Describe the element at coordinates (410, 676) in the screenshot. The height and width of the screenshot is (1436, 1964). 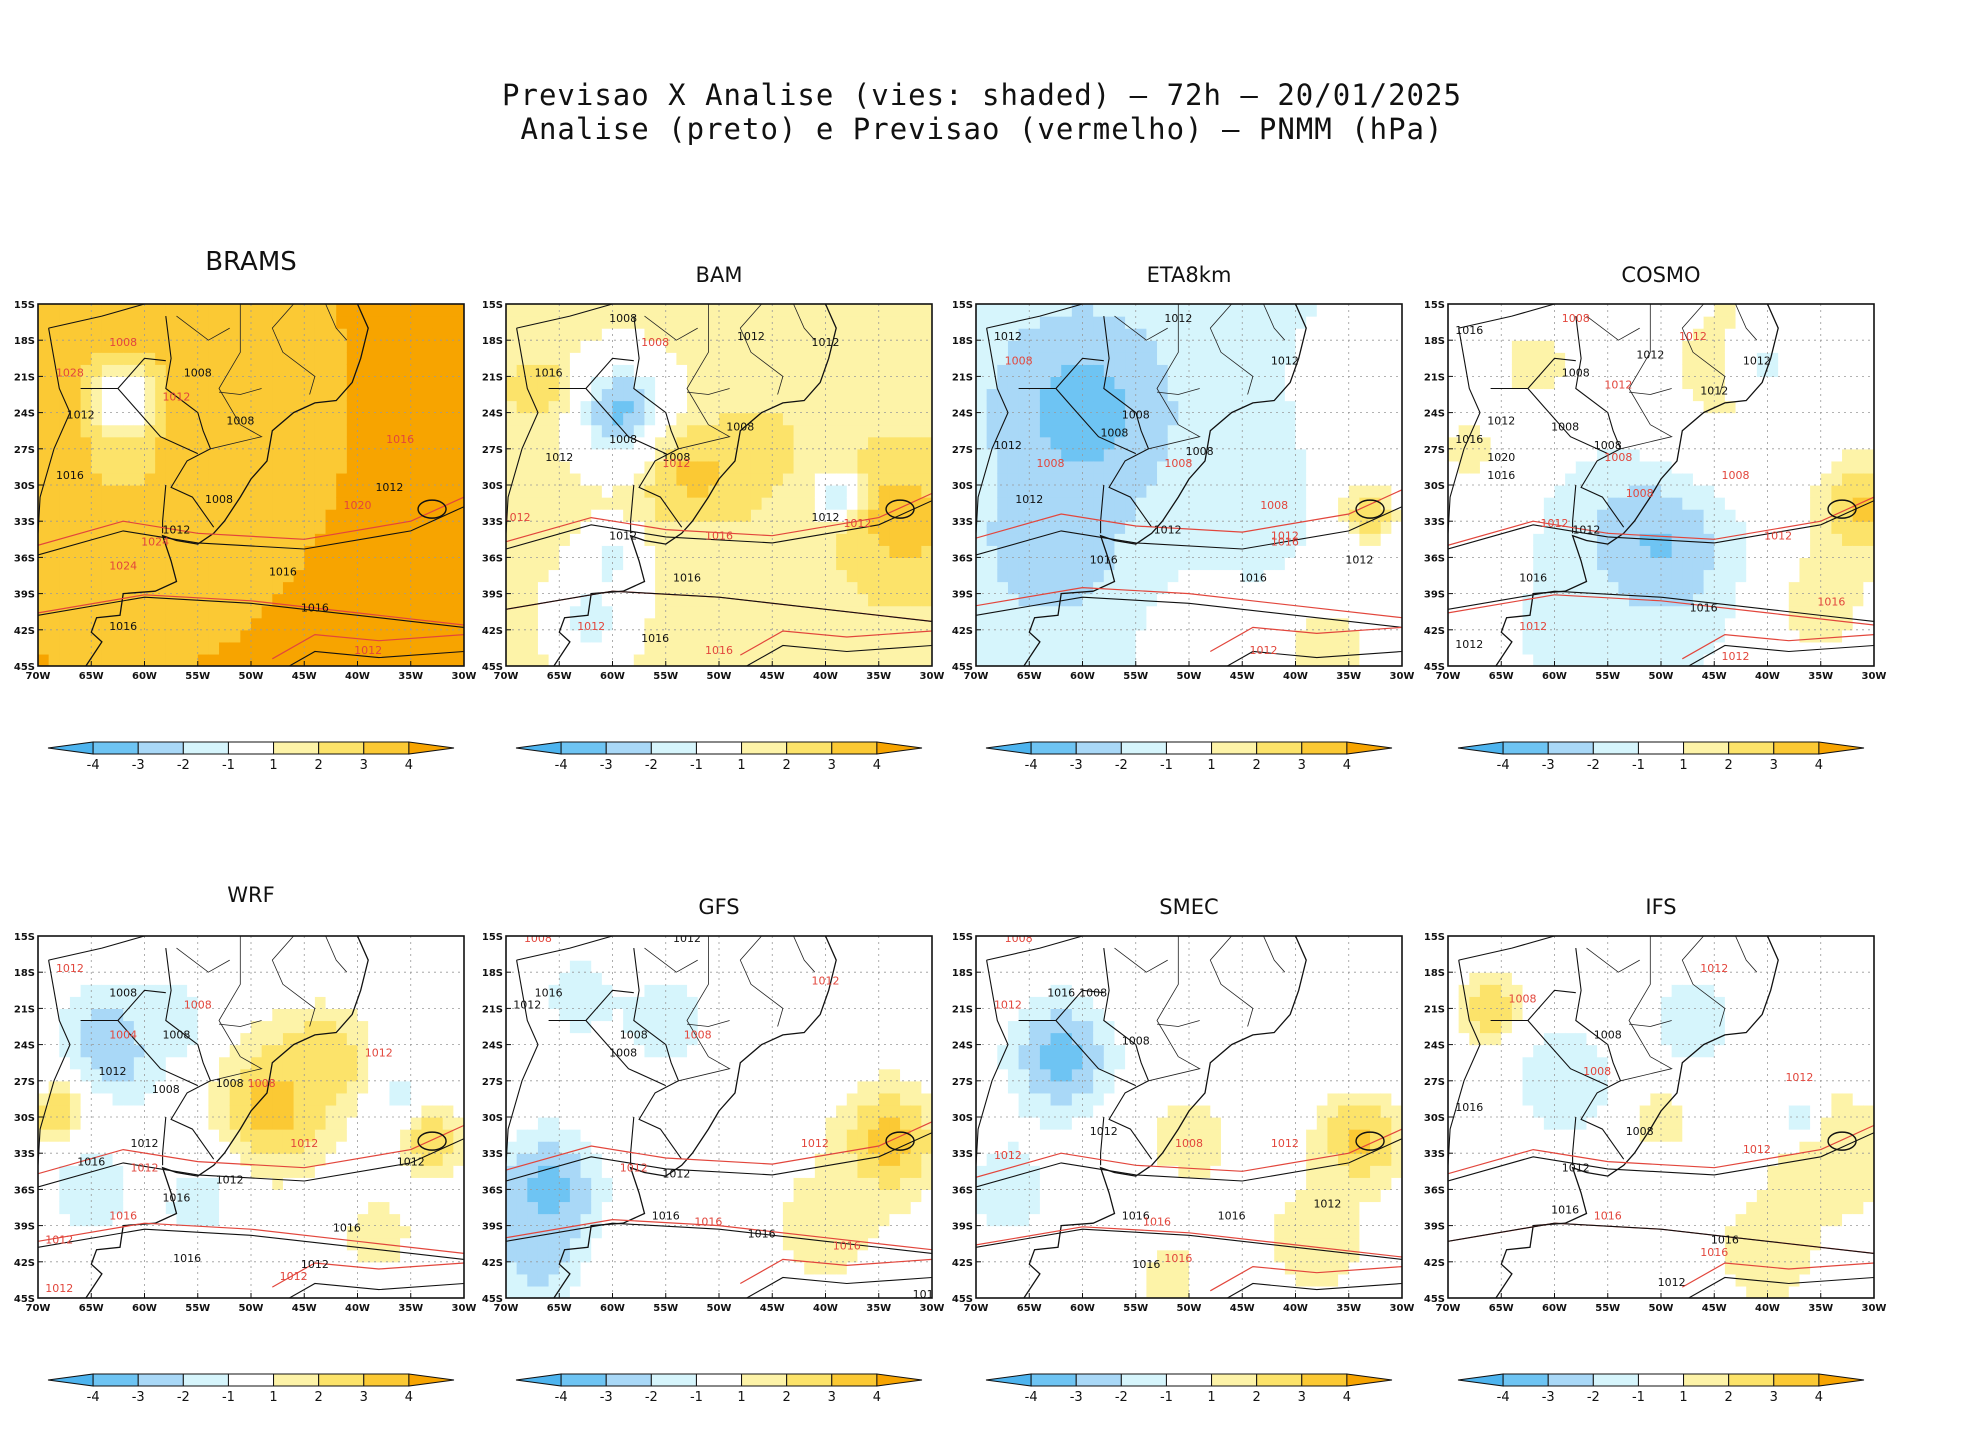
I see `x-tick-label: 35W` at that location.